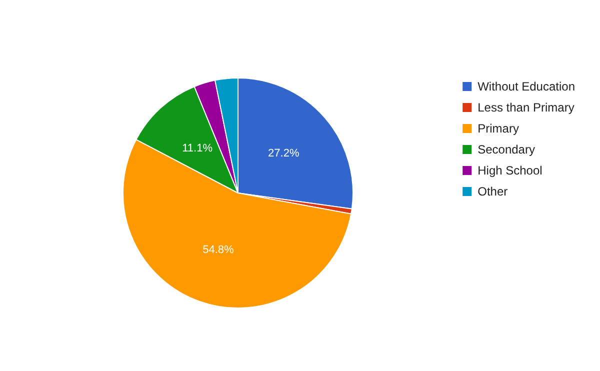 The width and height of the screenshot is (600, 371). What do you see at coordinates (218, 250) in the screenshot?
I see `data-label: 54.8%` at bounding box center [218, 250].